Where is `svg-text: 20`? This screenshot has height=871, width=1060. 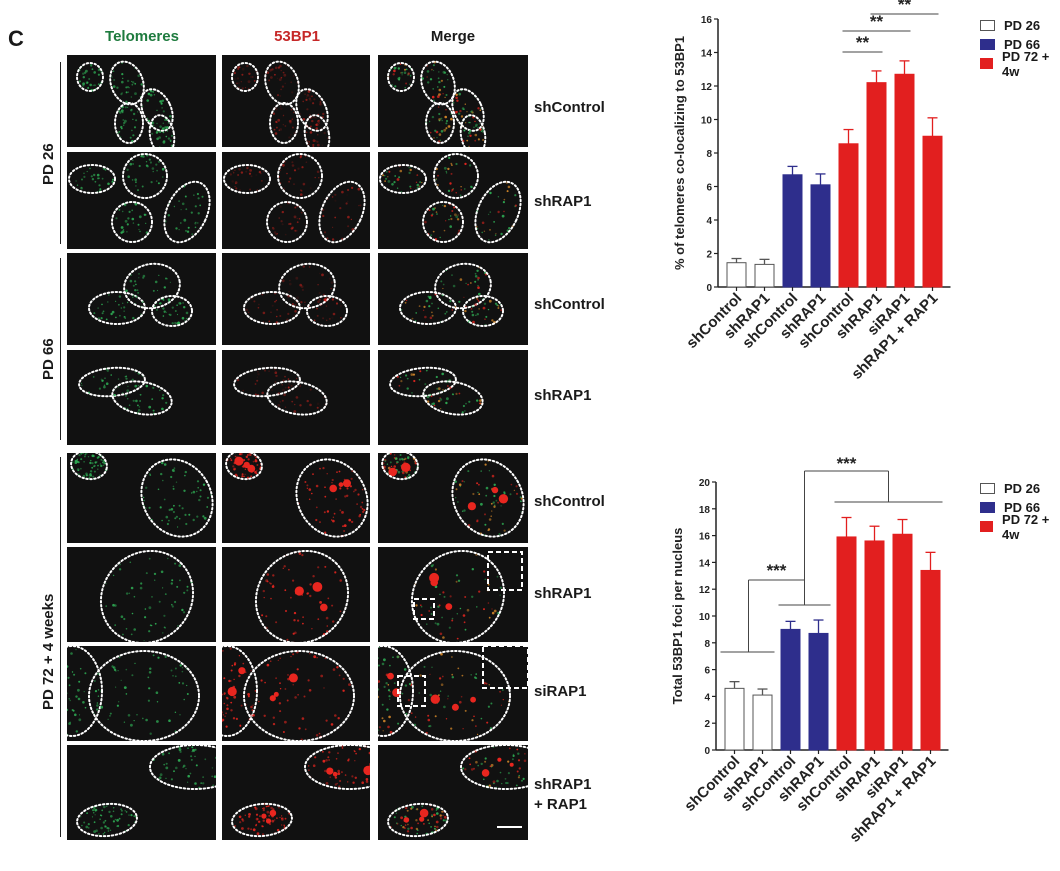
svg-text: 20 is located at coordinates (705, 483).